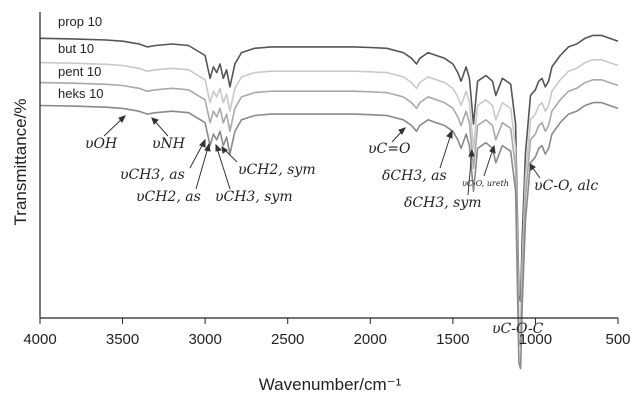 This screenshot has width=632, height=401. Describe the element at coordinates (254, 197) in the screenshot. I see `annotation-label-ch3-sym: υCH3, sym` at that location.